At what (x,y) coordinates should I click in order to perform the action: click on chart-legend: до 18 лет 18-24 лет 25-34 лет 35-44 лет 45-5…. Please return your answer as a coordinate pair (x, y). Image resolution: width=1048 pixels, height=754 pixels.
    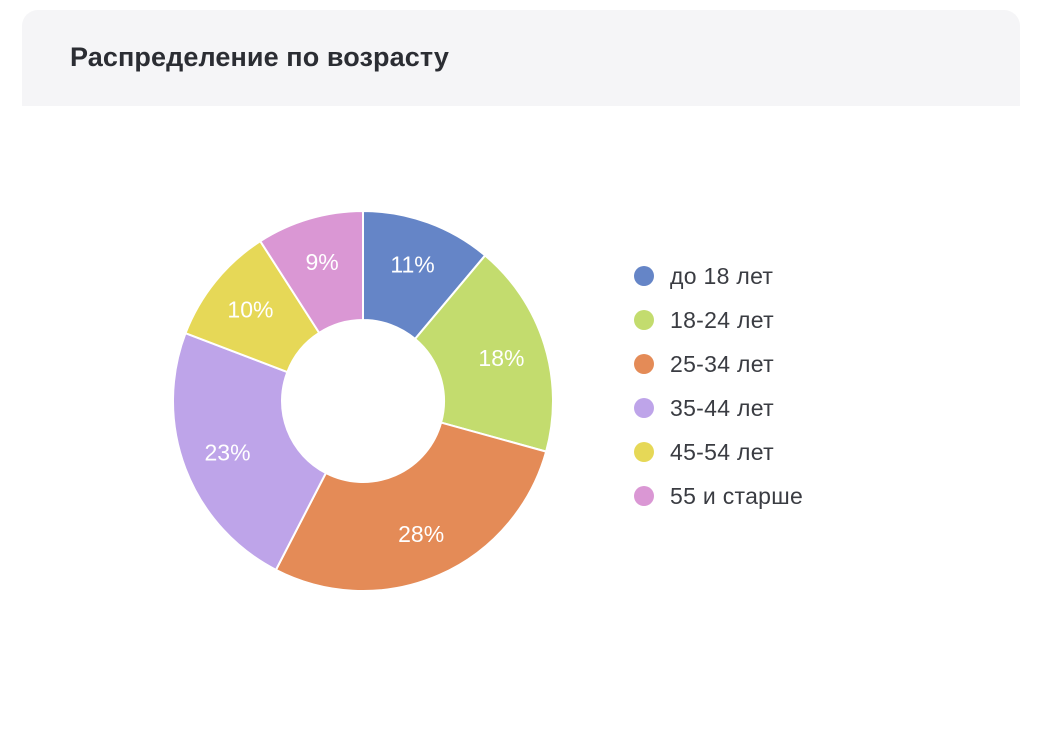
    Looking at the image, I should click on (718, 386).